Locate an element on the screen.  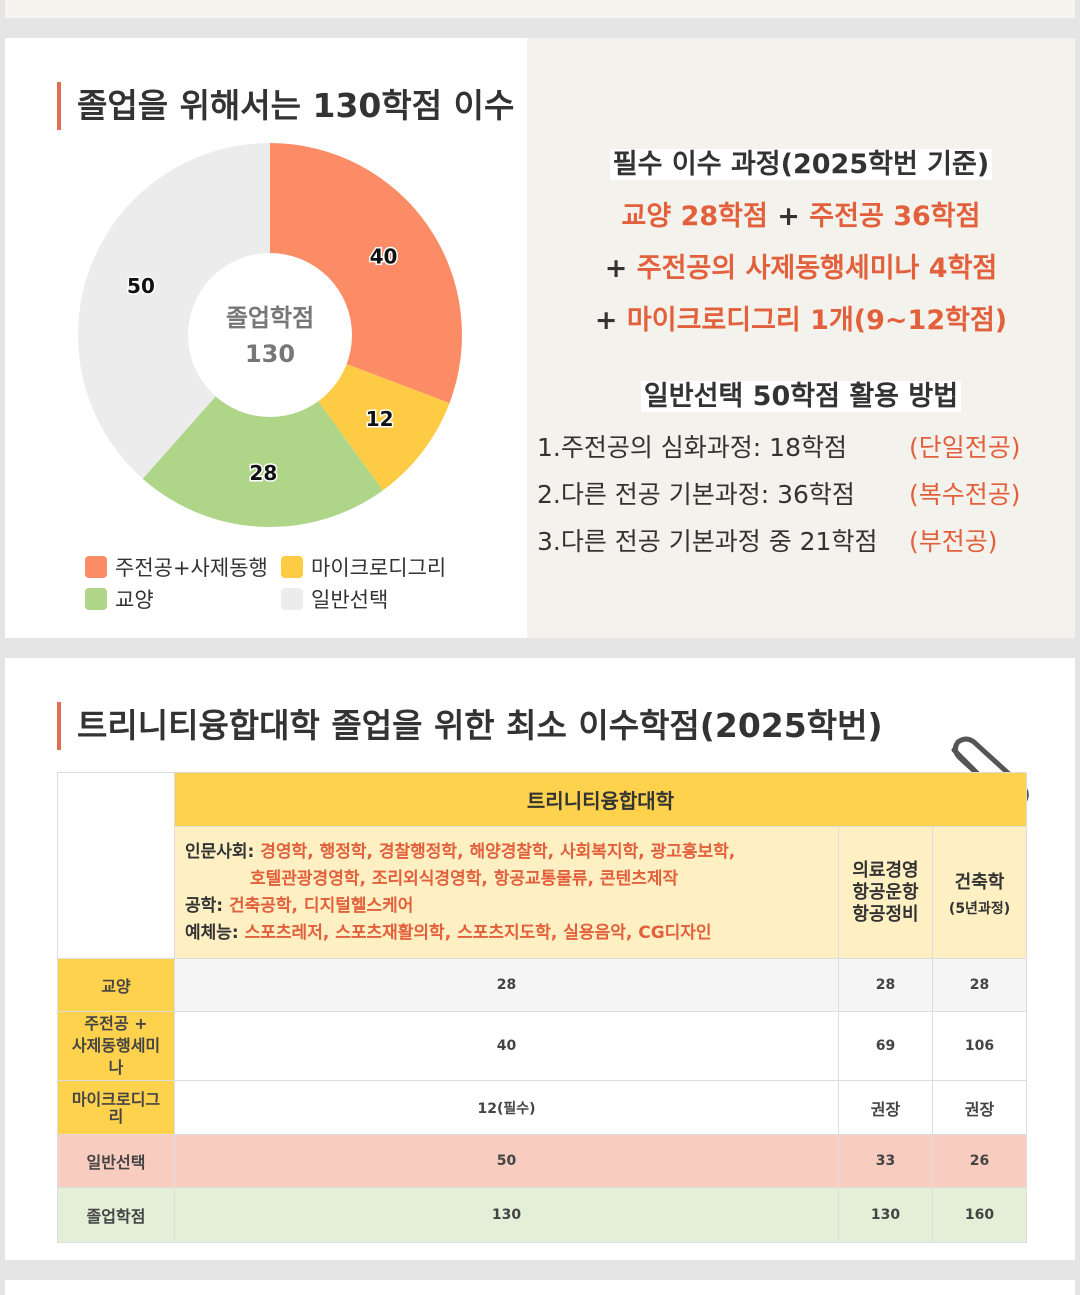
legend-item-major: 주전공+사제동행 is located at coordinates (176, 567).